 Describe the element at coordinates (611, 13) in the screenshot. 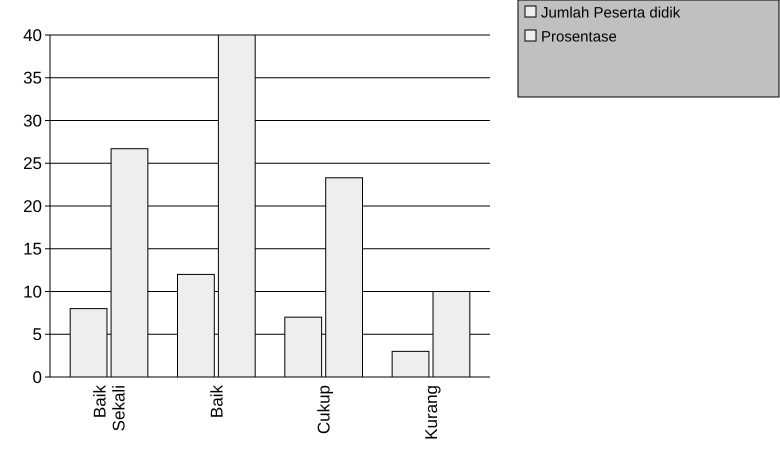

I see `legend-label: Jumlah Peserta didik` at that location.